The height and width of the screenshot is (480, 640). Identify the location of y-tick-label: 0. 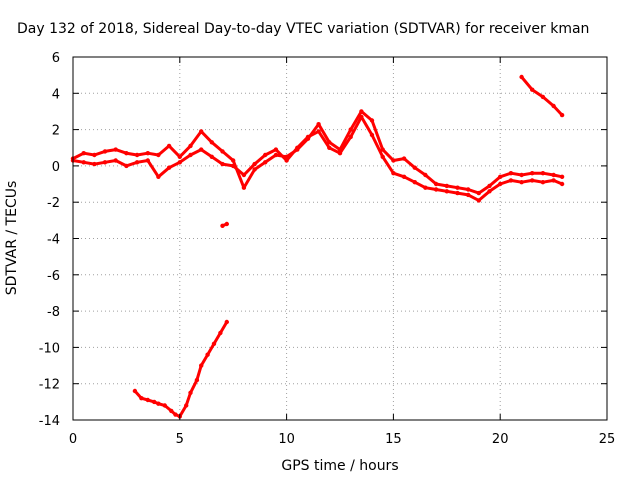
(56, 167).